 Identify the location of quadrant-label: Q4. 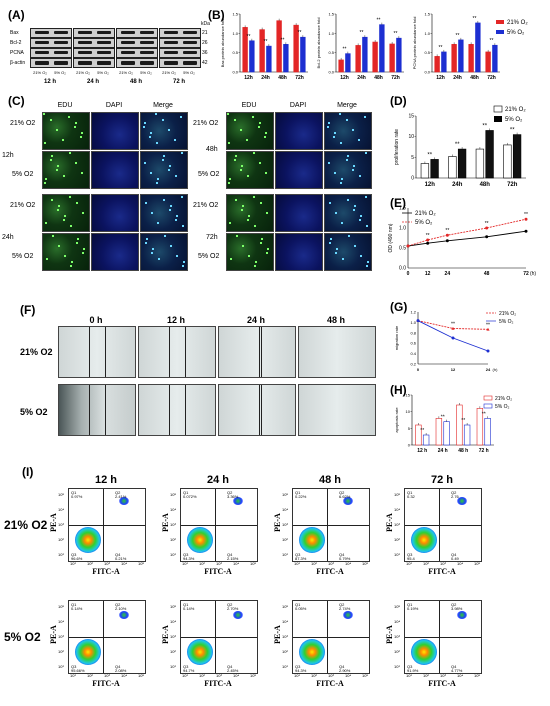
(454, 666).